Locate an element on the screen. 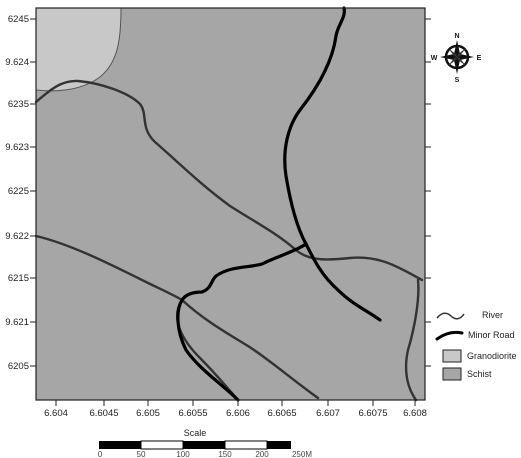 Image resolution: width=521 pixels, height=458 pixels. x-tick-label: 6.608 is located at coordinates (415, 413).